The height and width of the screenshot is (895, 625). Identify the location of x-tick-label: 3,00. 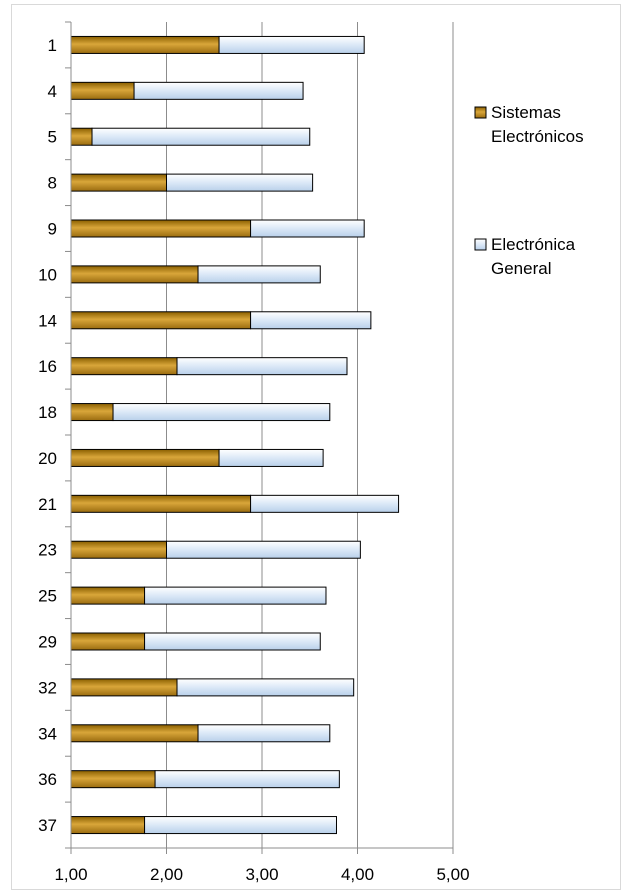
(261, 874).